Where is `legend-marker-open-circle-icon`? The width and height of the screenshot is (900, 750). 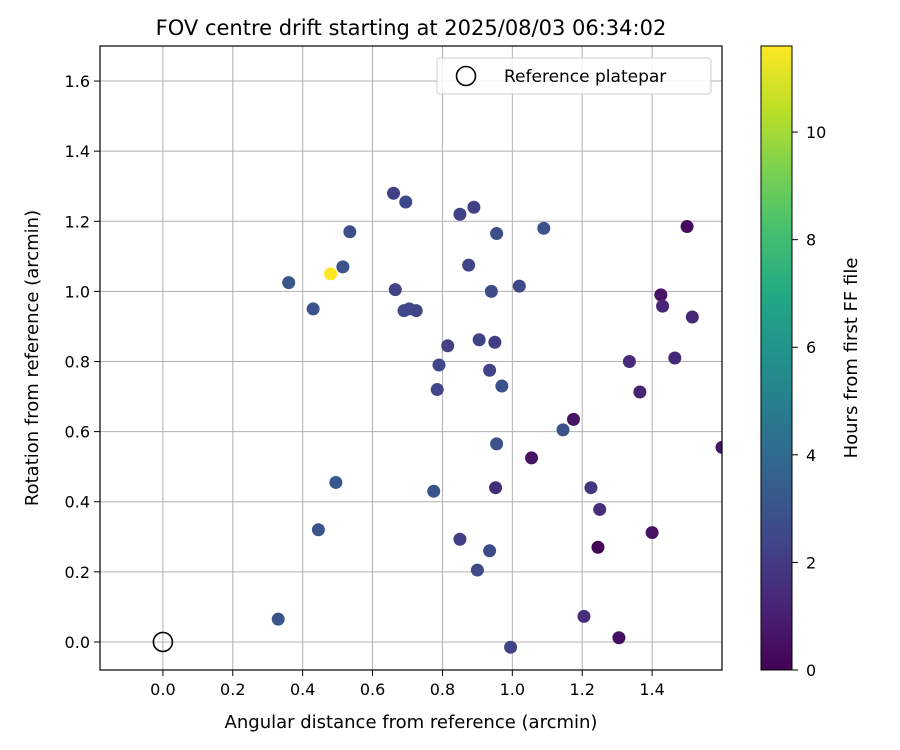 legend-marker-open-circle-icon is located at coordinates (466, 76).